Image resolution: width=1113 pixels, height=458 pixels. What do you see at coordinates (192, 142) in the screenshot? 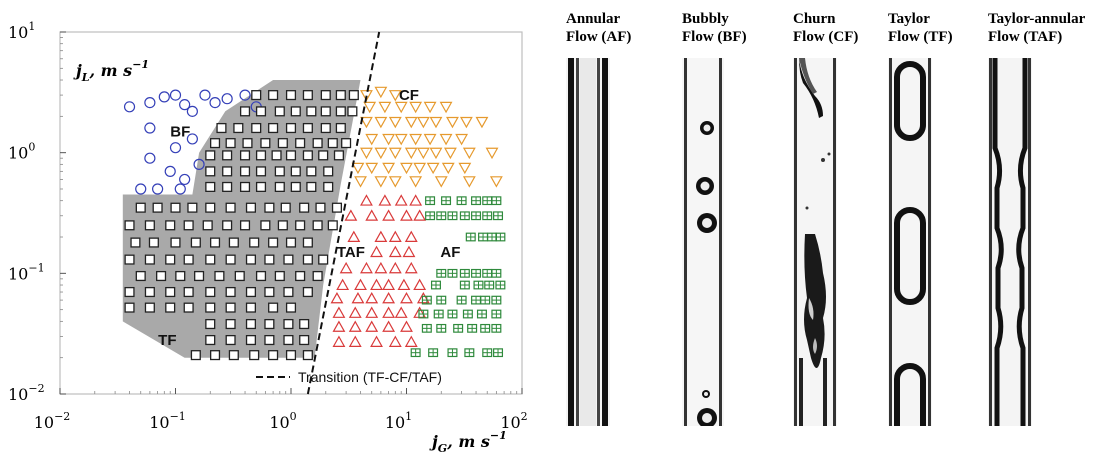
I see `series-bf` at bounding box center [192, 142].